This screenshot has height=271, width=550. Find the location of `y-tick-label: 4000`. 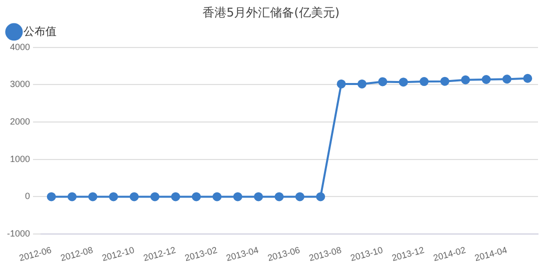

y-tick-label: 4000 is located at coordinates (20, 47).